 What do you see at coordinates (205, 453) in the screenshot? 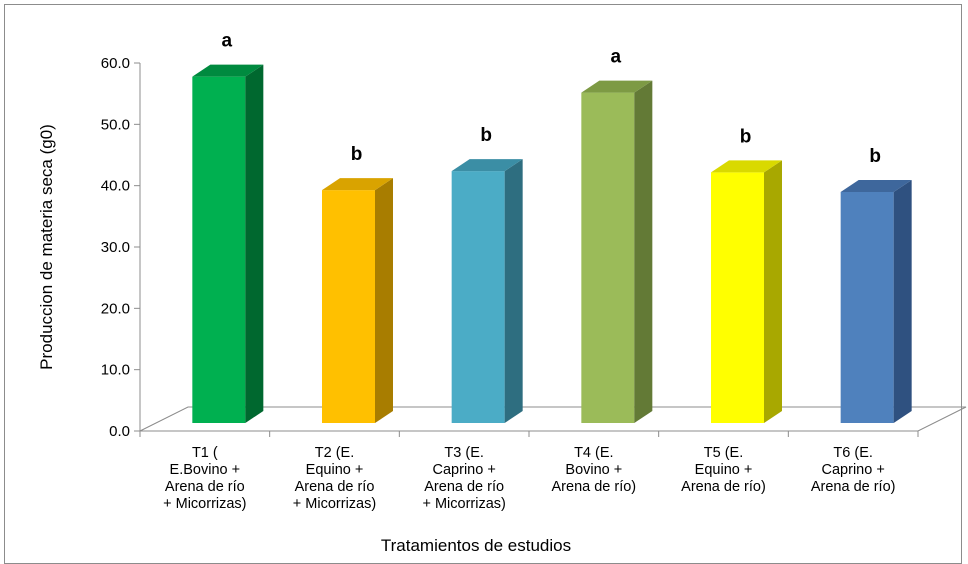
I see `x-tick-label-line: T1 (` at bounding box center [205, 453].